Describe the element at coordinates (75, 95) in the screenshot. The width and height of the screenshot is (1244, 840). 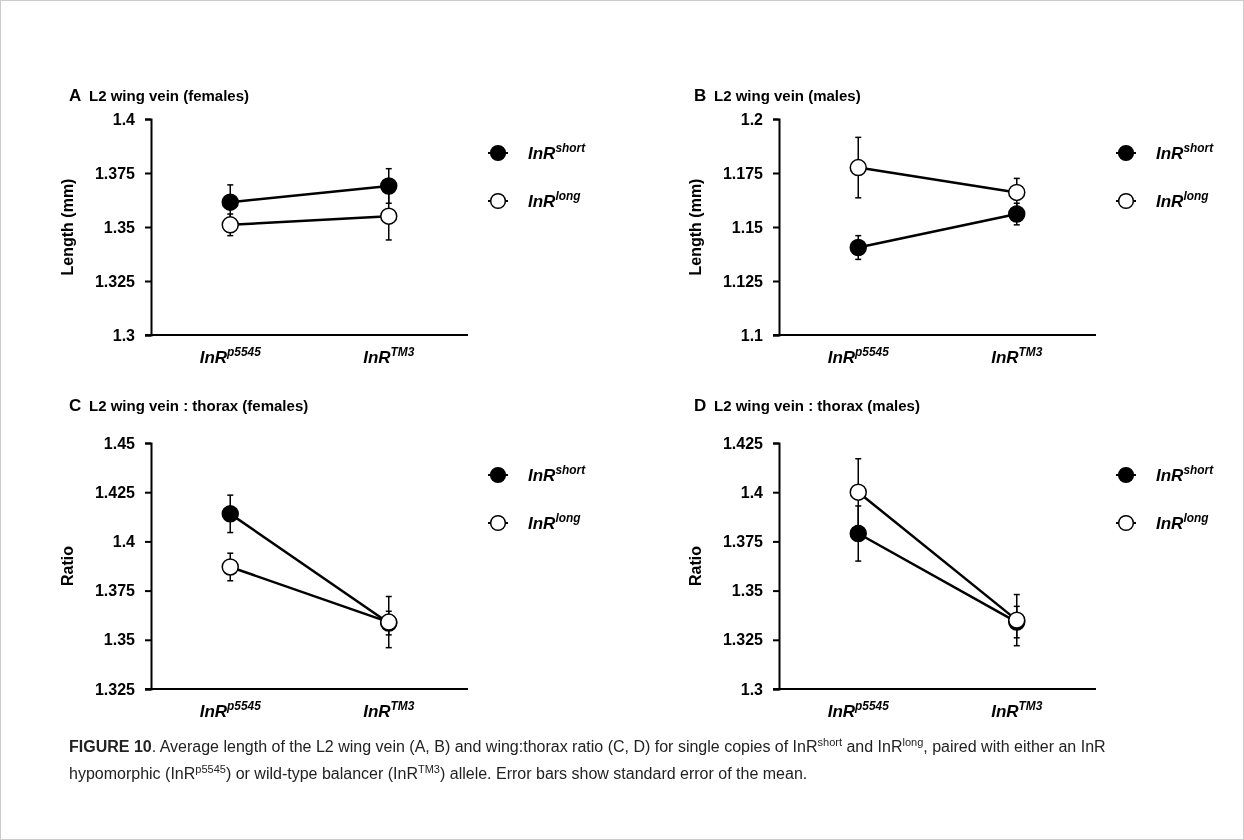
I see `text: A` at that location.